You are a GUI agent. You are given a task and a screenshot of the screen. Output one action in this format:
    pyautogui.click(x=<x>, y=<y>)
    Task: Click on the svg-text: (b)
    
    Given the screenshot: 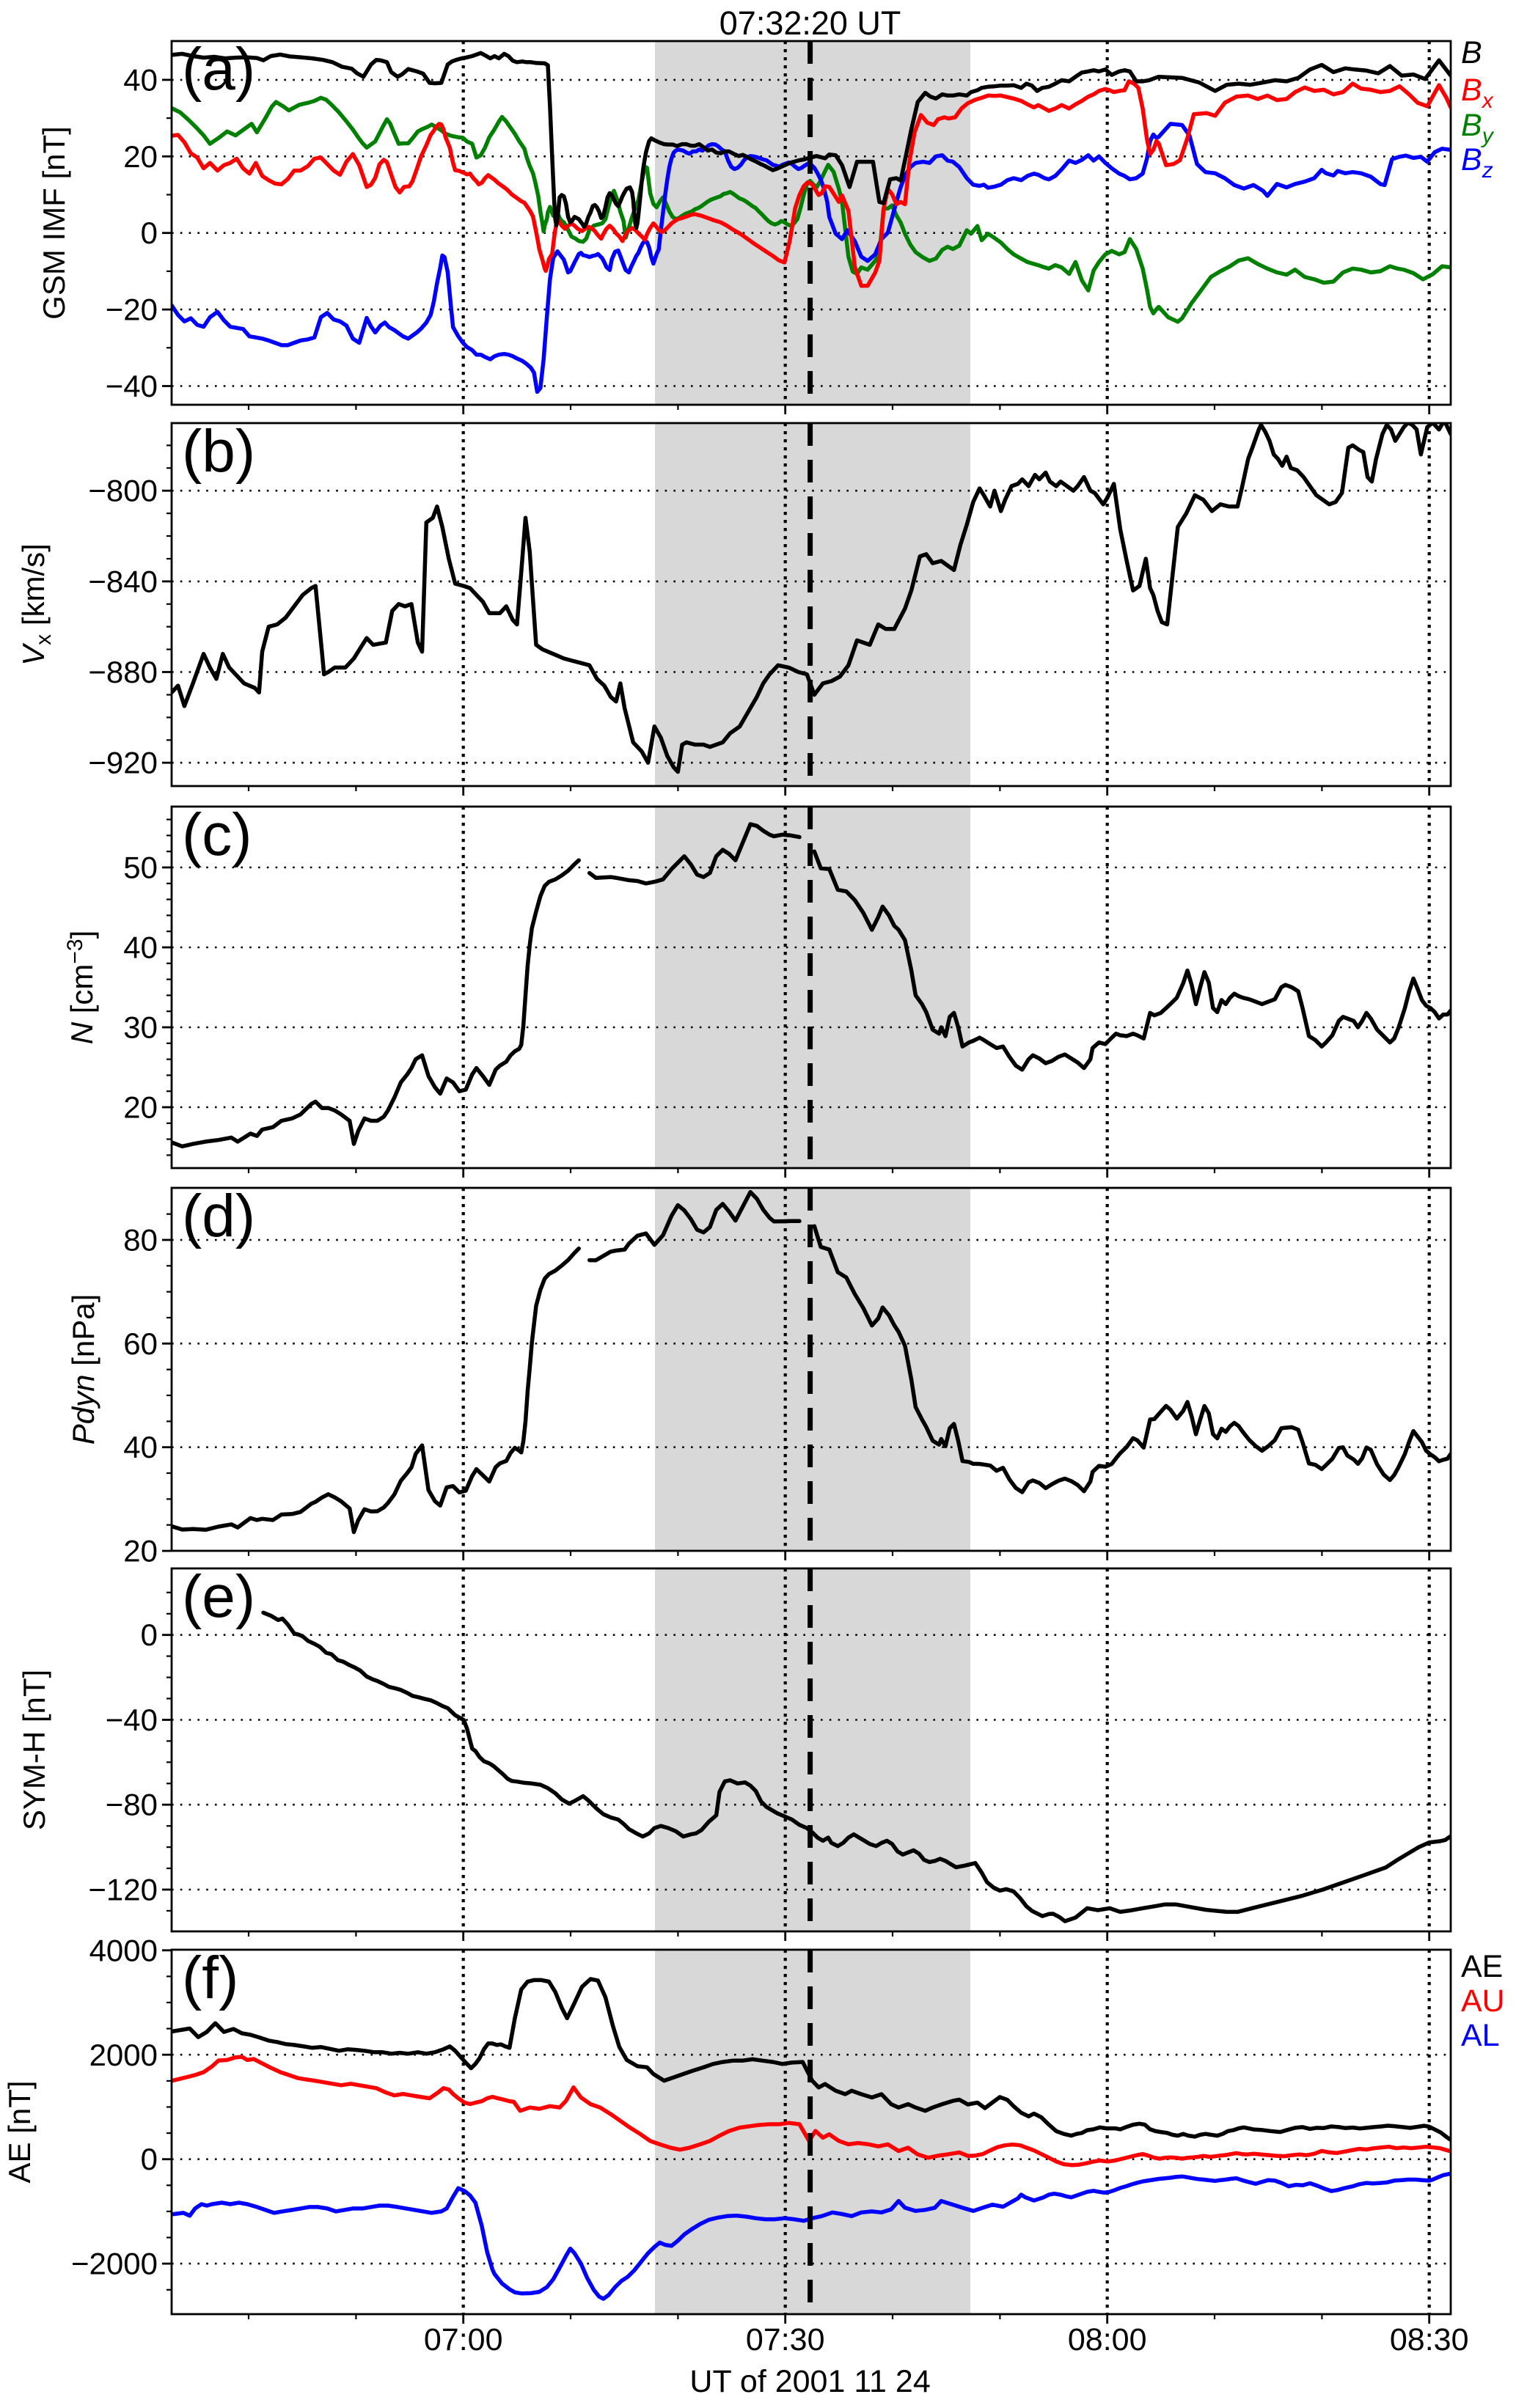 What is the action you would take?
    pyautogui.click(x=218, y=451)
    